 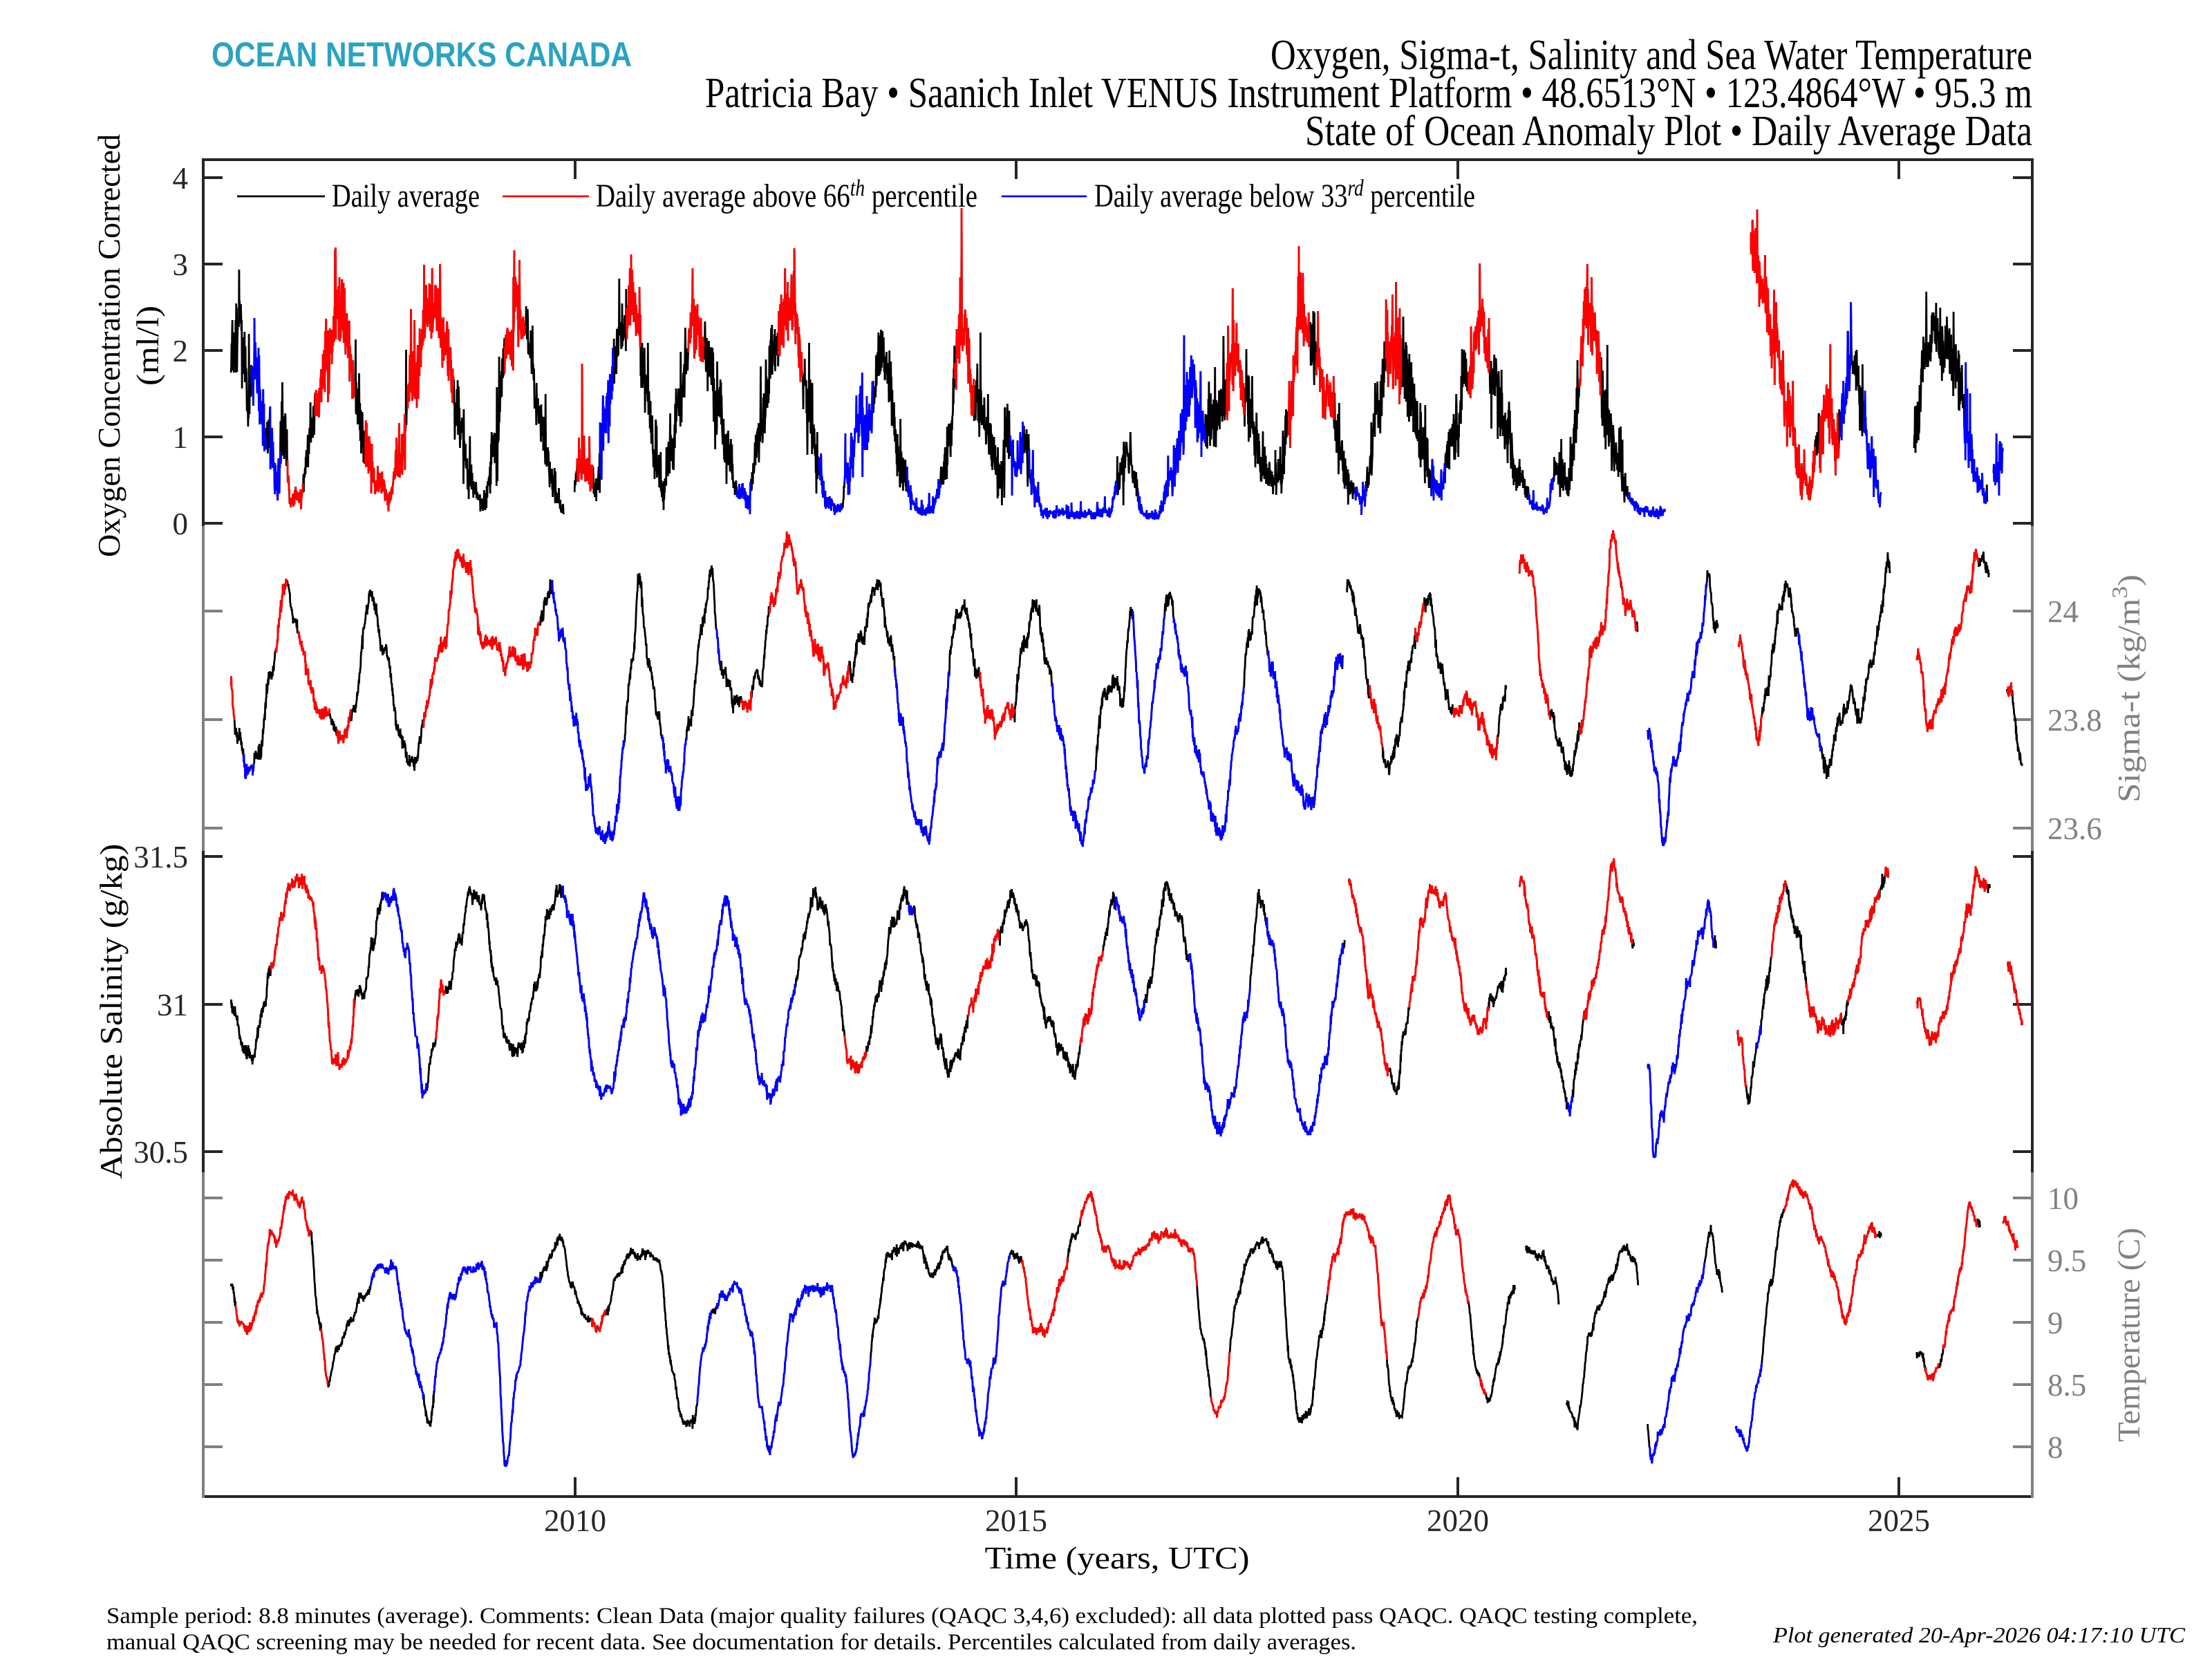 I want to click on svg-text: Sigma-t (kg/m3), so click(x=2126, y=688).